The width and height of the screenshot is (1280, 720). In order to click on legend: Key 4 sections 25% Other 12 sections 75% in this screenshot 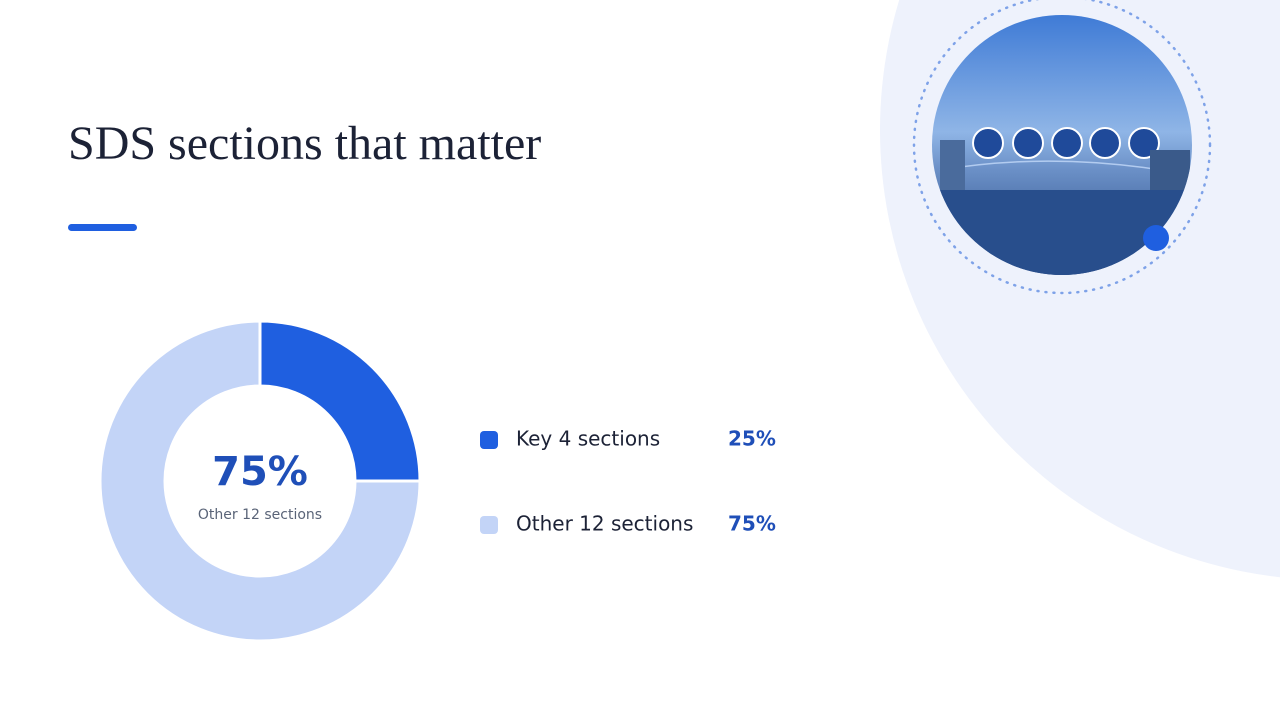, I will do `click(628, 481)`.